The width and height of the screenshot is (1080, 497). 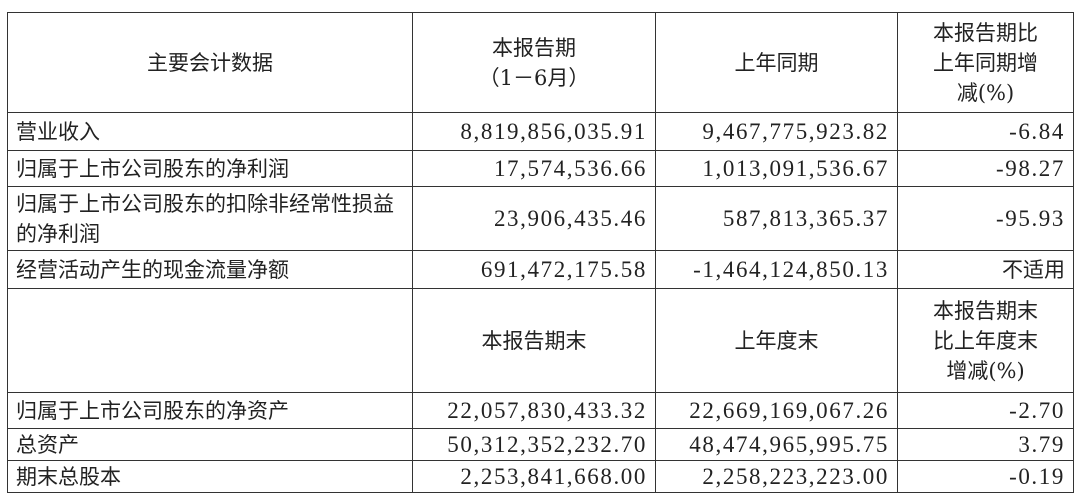 I want to click on change-value: 不适用, so click(x=985, y=269).